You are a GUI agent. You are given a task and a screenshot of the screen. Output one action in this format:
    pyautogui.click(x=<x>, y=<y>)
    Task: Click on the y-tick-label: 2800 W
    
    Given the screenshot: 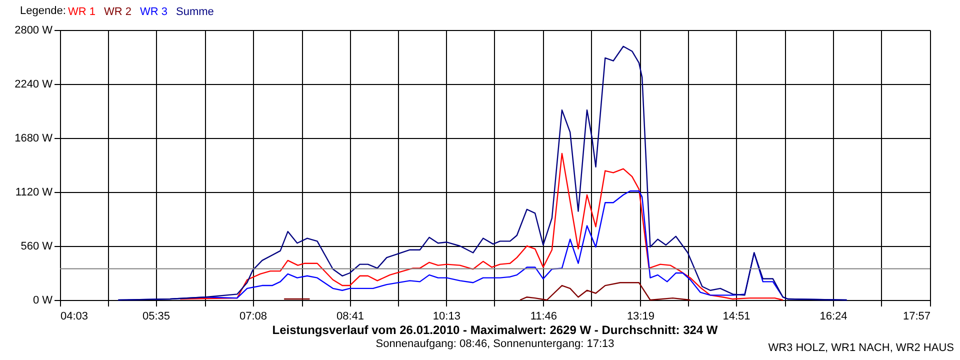 What is the action you would take?
    pyautogui.click(x=34, y=30)
    